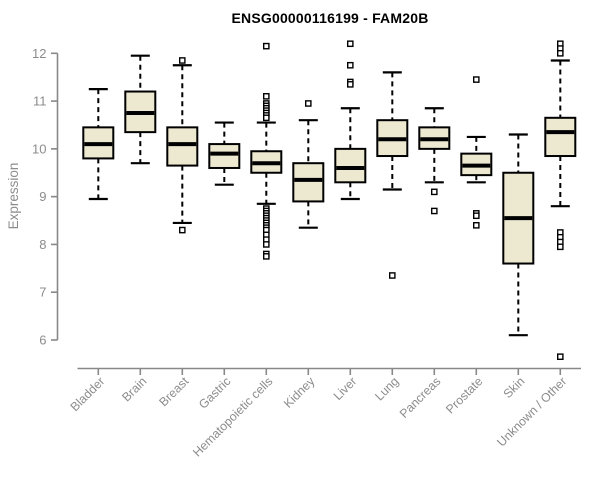 This screenshot has height=500, width=600. Describe the element at coordinates (214, 392) in the screenshot. I see `x-tick-label: Gastric` at that location.